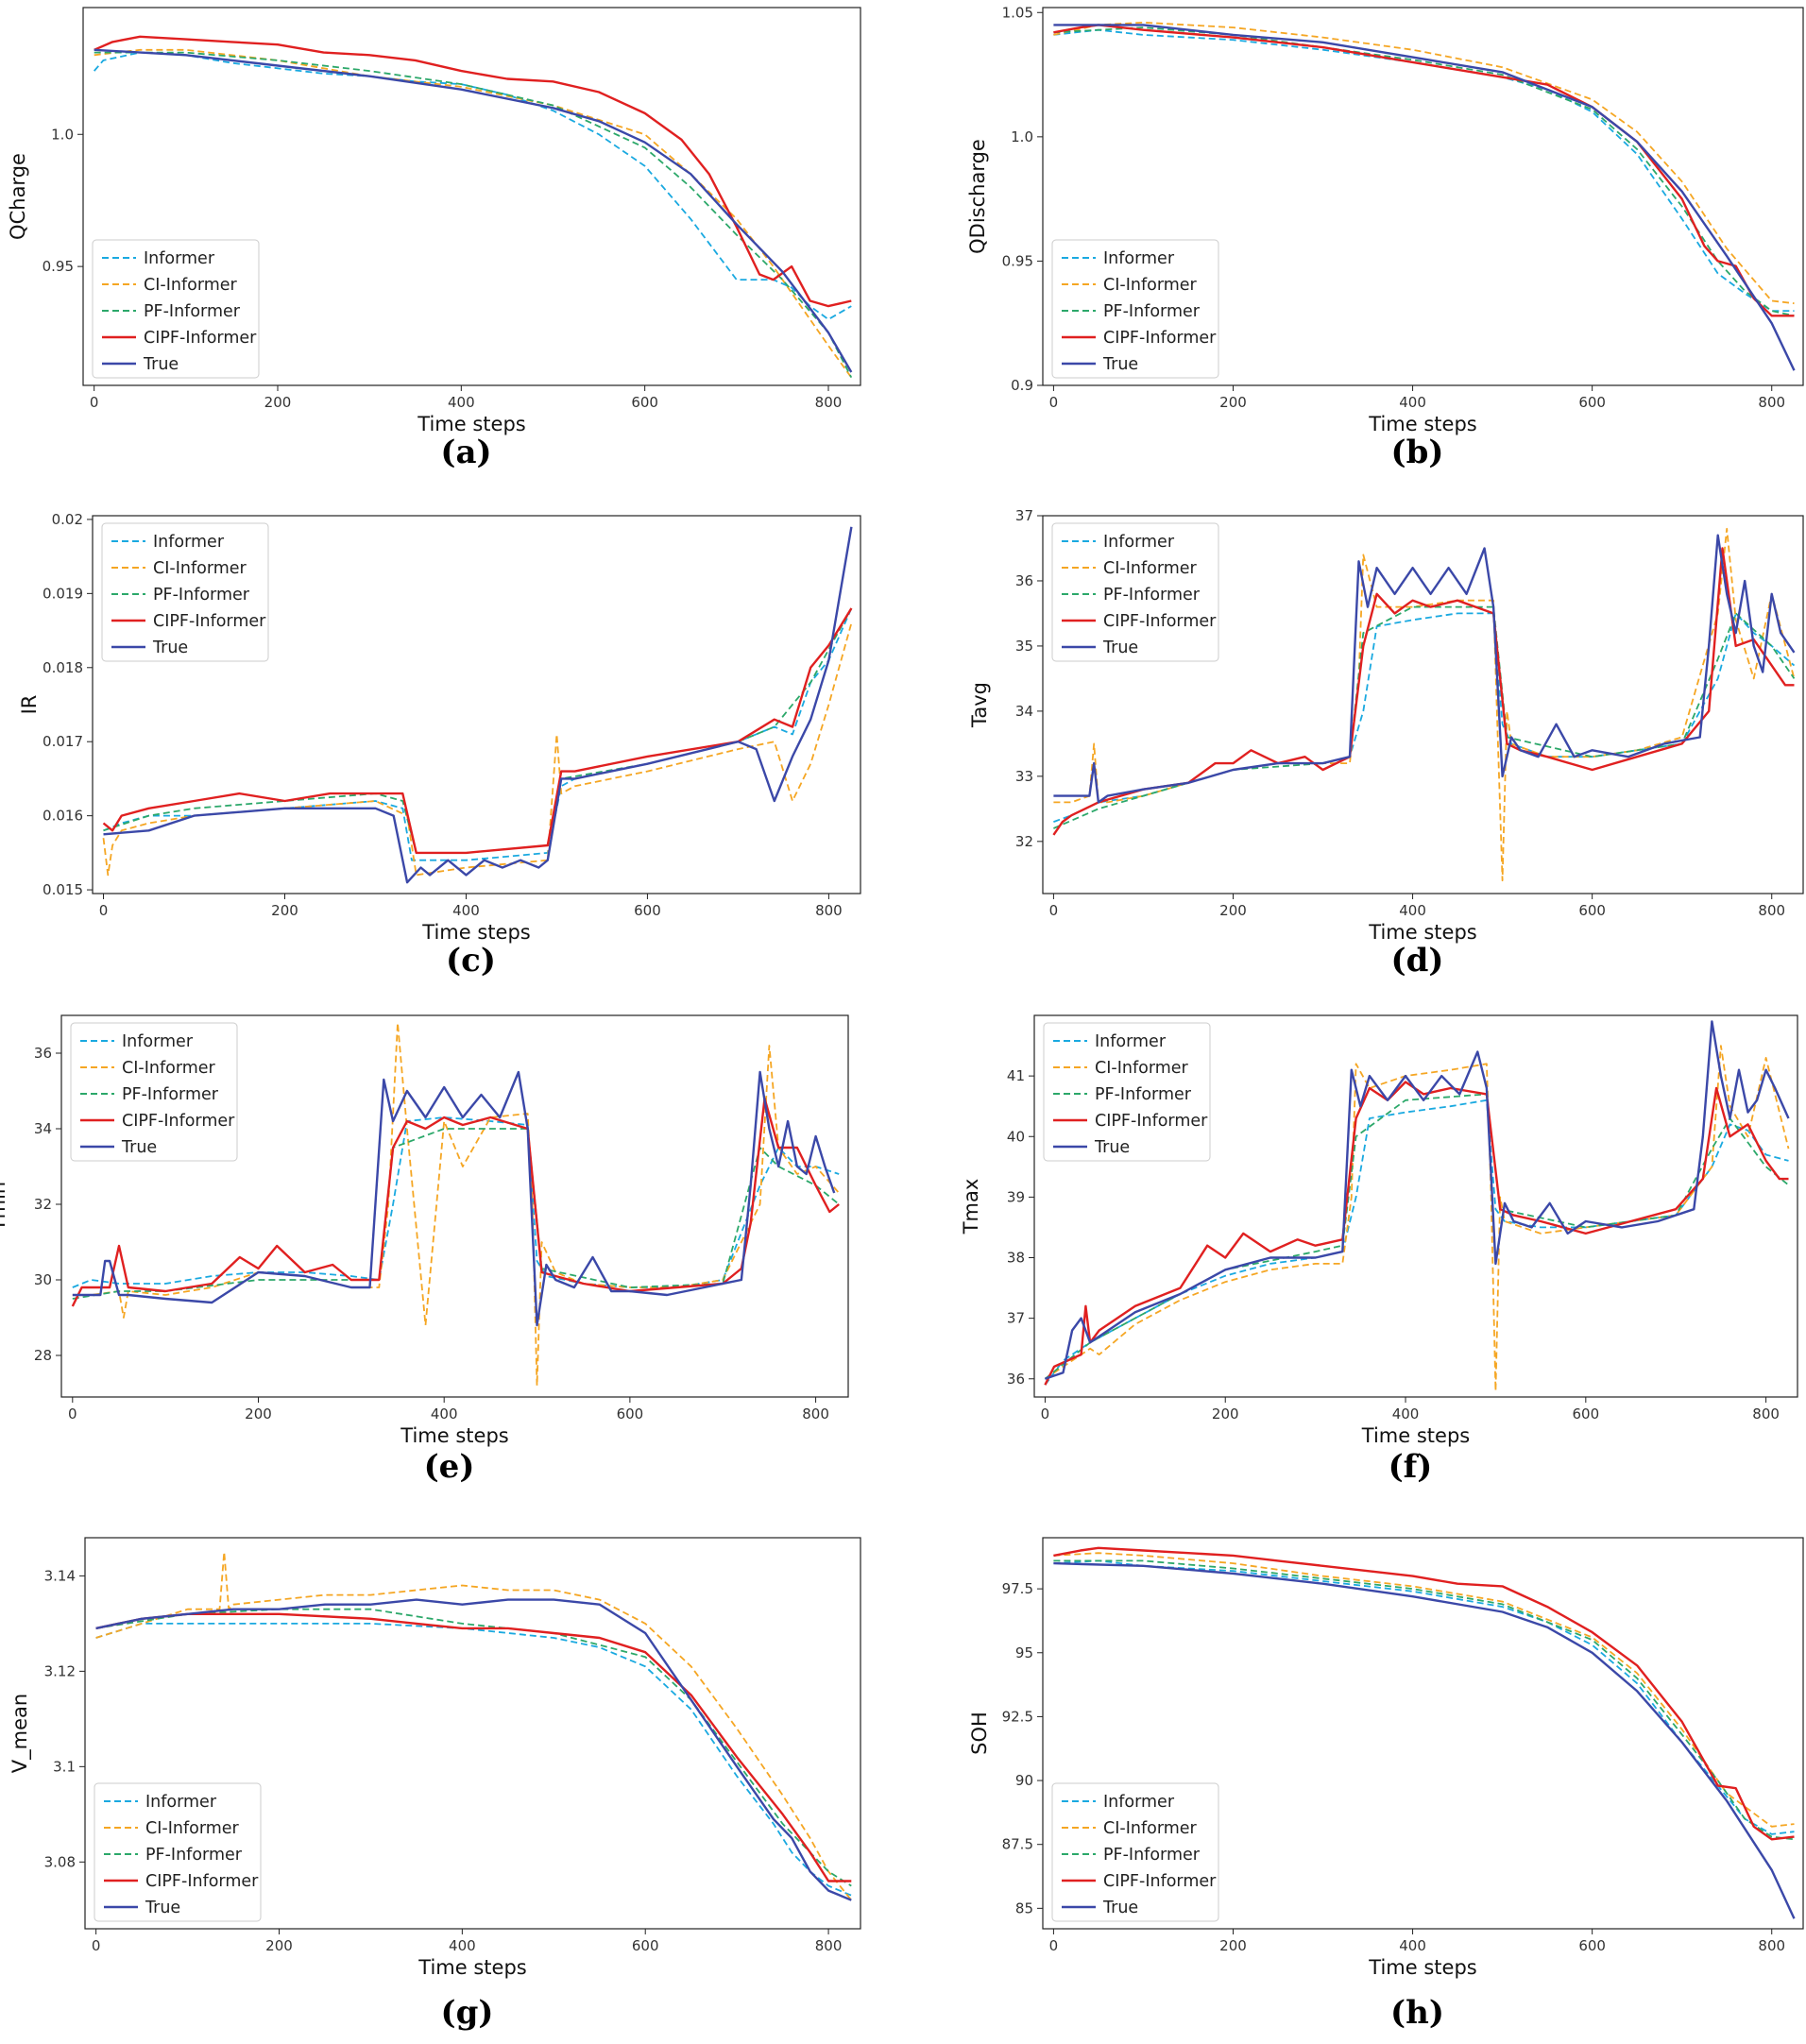 The width and height of the screenshot is (1806, 2044). Describe the element at coordinates (60, 1861) in the screenshot. I see `y-tick-label: 3.08` at that location.